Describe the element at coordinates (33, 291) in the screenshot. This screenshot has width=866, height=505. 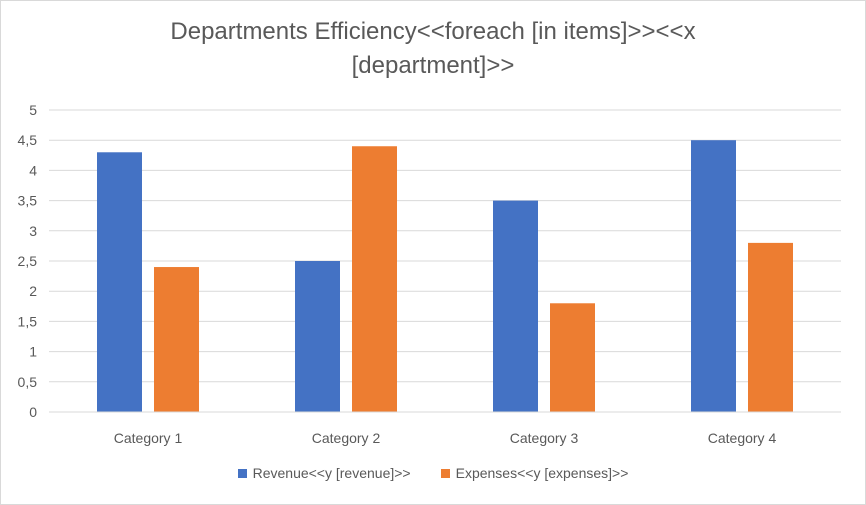
I see `y-tick-label: 2` at that location.